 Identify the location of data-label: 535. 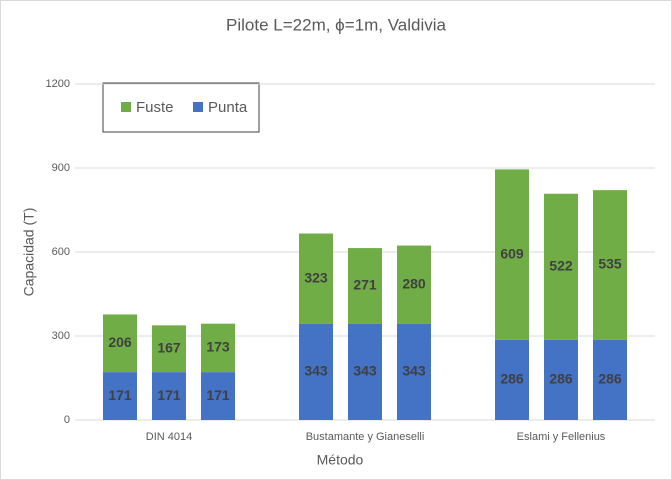
(610, 264).